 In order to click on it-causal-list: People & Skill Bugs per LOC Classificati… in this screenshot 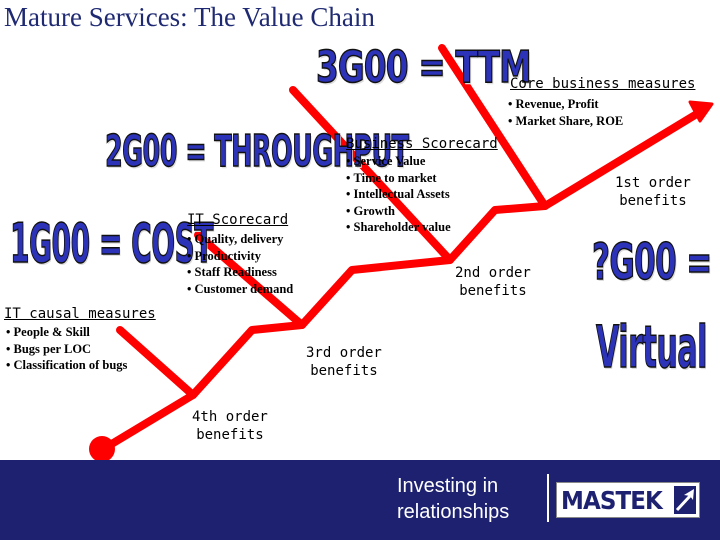, I will do `click(67, 349)`.